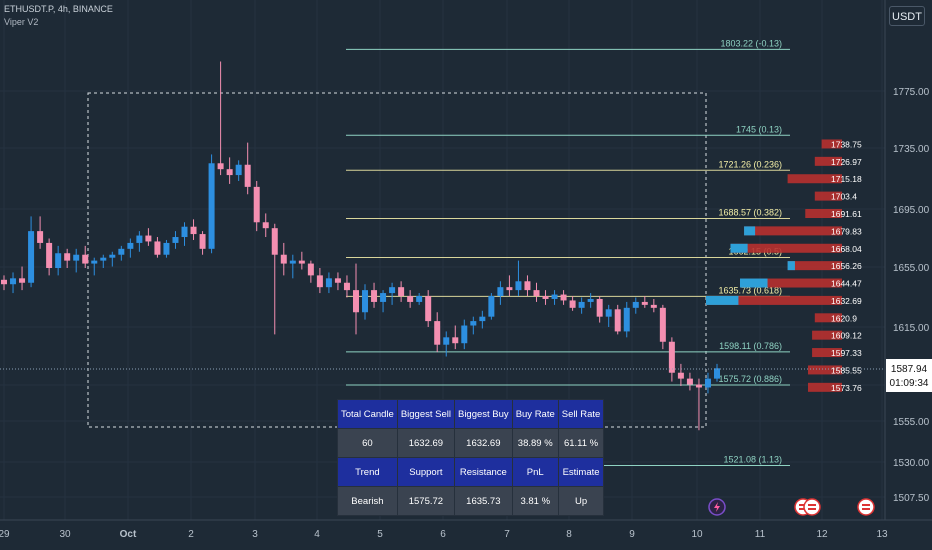  I want to click on ticker-label: ETHUSDT.P, 4h, BINANCE, so click(58, 9).